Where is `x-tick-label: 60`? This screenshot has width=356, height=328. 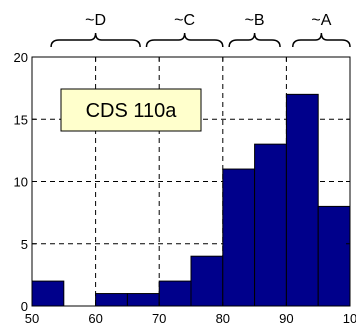
x-tick-label: 60 is located at coordinates (95, 318).